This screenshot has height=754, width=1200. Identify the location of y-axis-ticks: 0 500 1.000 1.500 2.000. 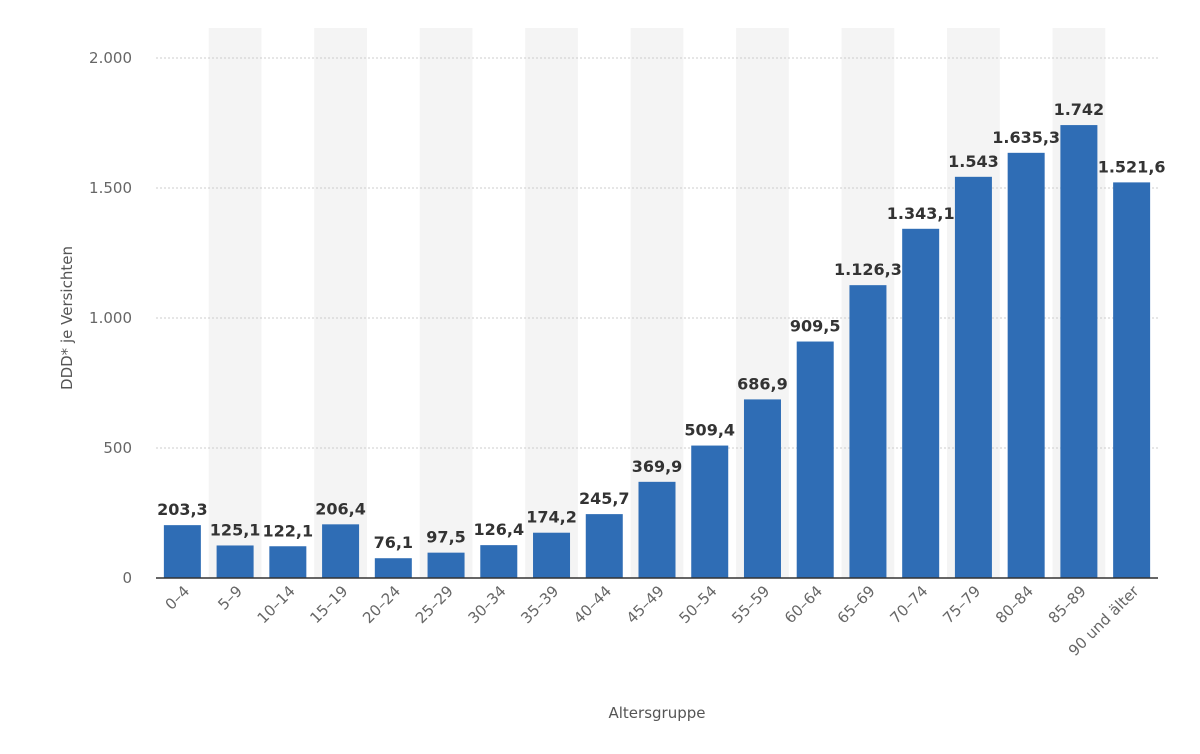
(110, 318).